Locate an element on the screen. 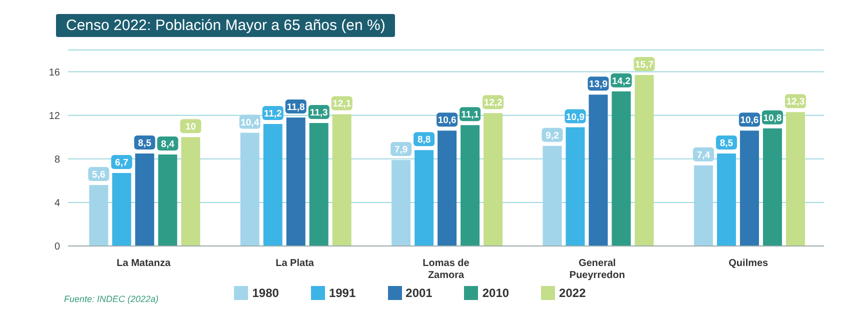 This screenshot has width=862, height=325. legend-label: 2022 is located at coordinates (572, 293).